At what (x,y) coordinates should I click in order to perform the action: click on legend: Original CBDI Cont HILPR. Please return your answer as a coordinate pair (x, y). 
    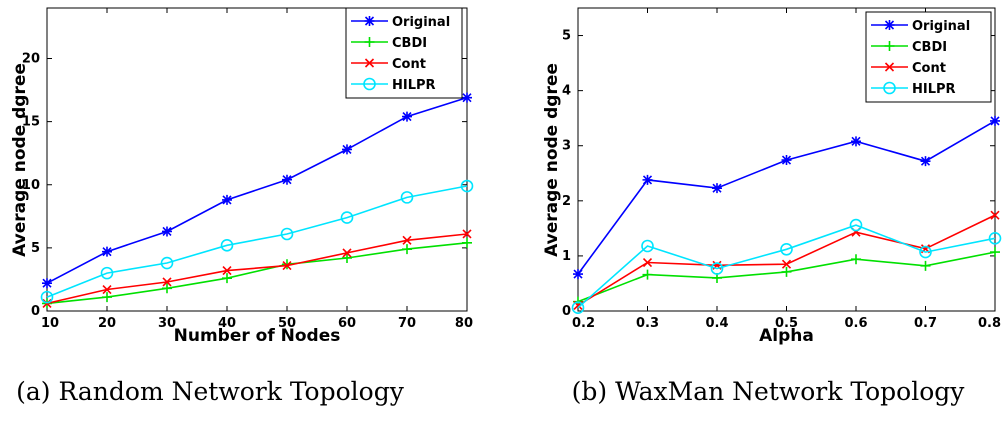
    Looking at the image, I should click on (404, 53).